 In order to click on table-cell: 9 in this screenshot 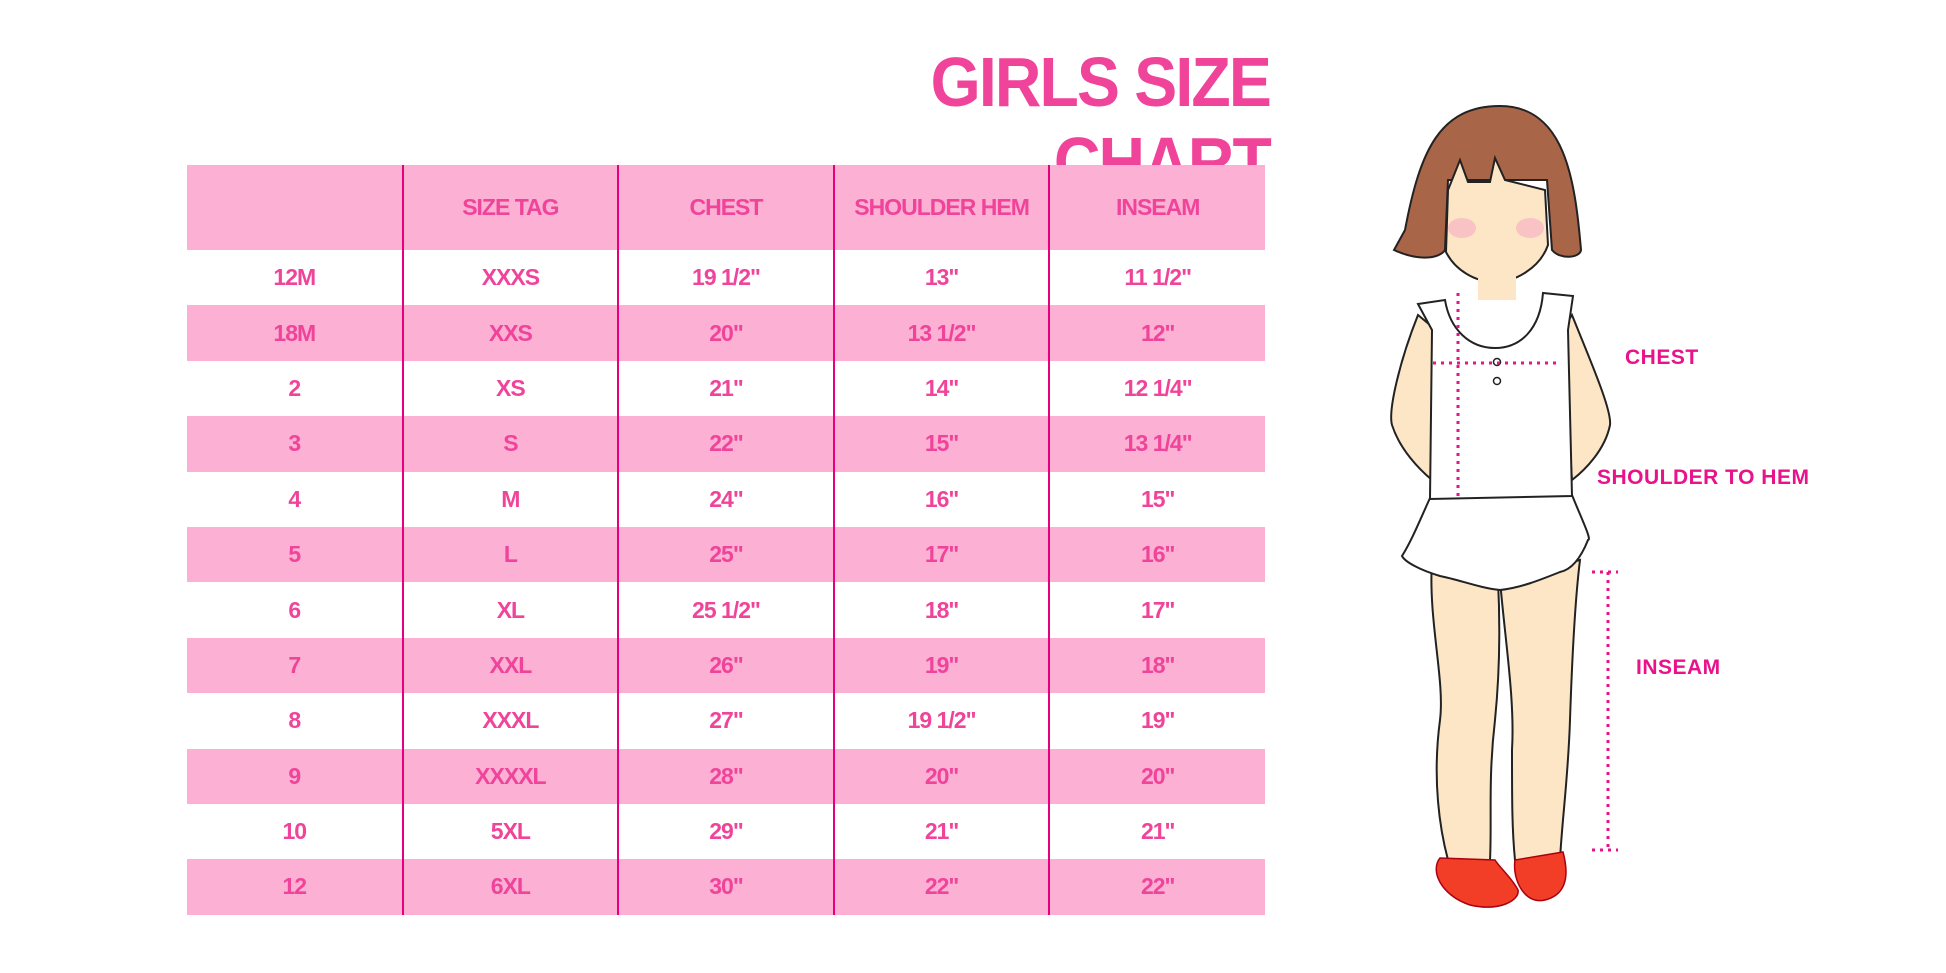, I will do `click(295, 776)`.